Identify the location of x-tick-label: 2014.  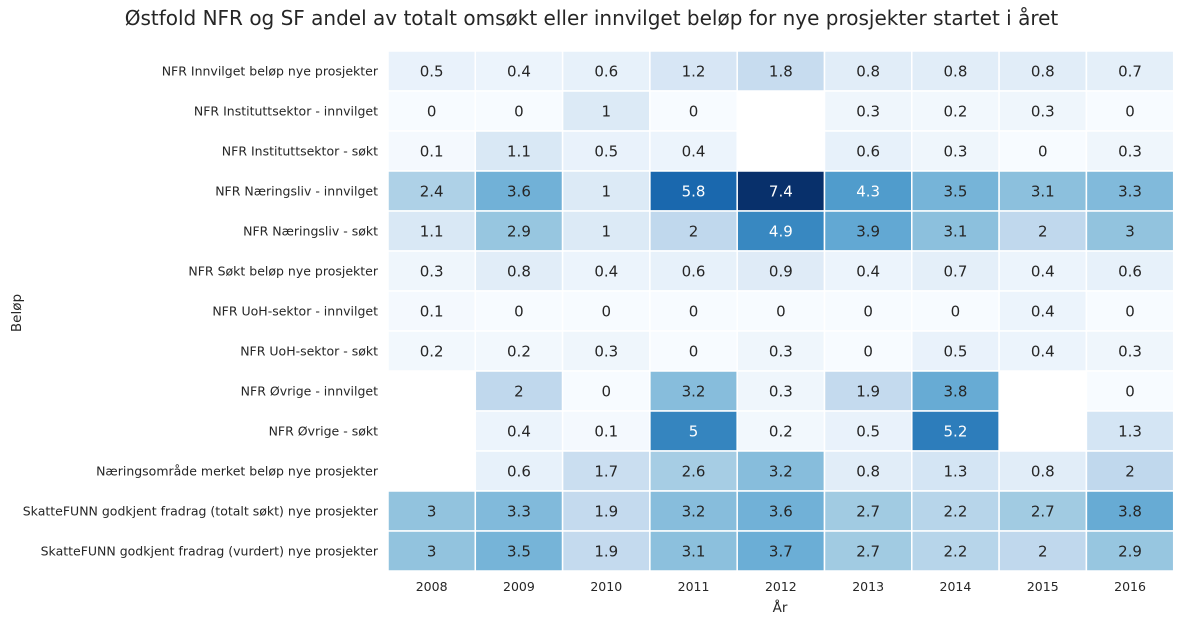
(956, 586).